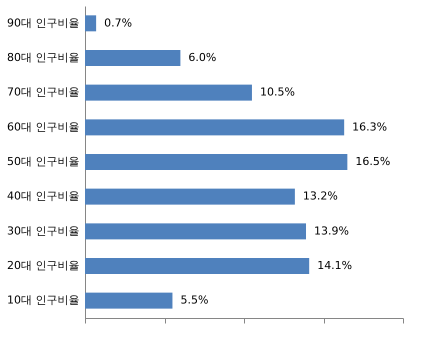 This screenshot has width=426, height=338. I want to click on y-tick-label: 30대 인구비율, so click(43, 231).